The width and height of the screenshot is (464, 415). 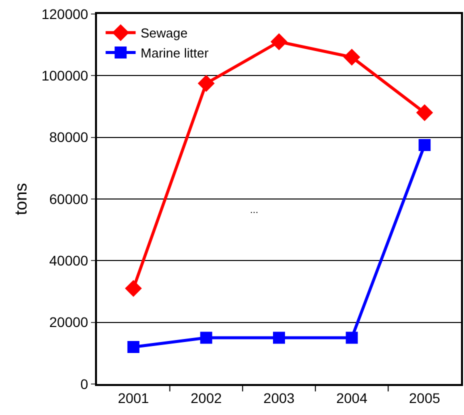 I want to click on y-tick-label: 40000, so click(x=68, y=260).